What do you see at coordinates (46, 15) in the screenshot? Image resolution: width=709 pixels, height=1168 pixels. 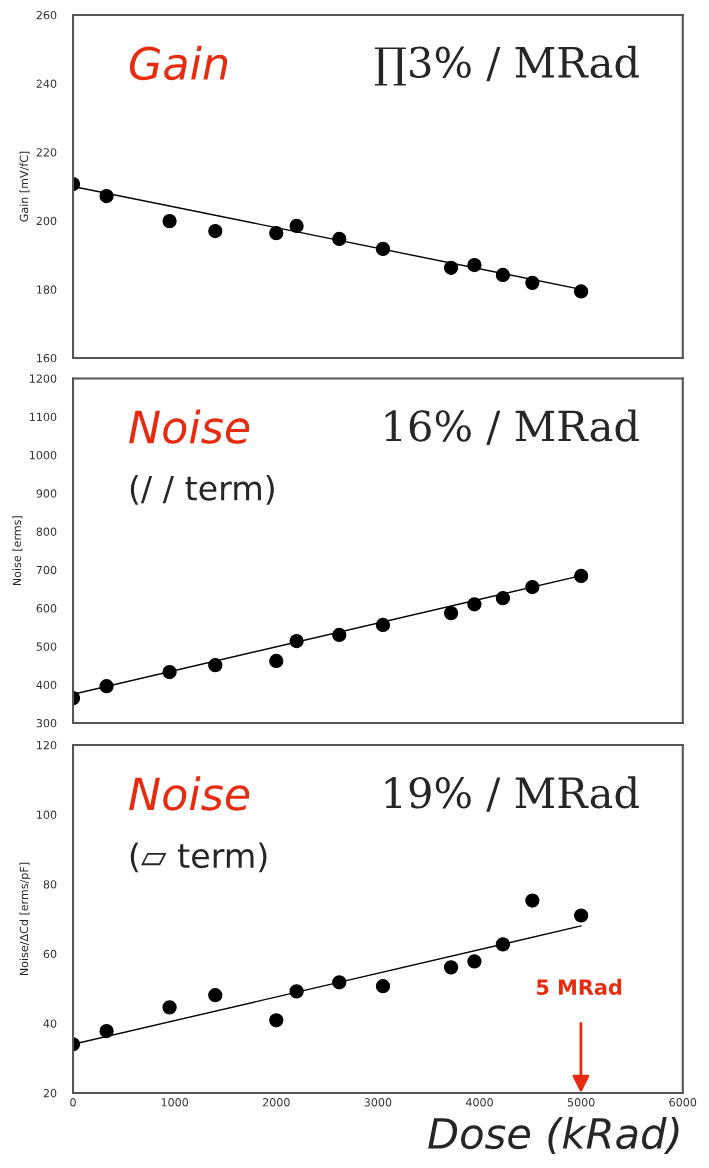 I see `y-tick-label: 260` at bounding box center [46, 15].